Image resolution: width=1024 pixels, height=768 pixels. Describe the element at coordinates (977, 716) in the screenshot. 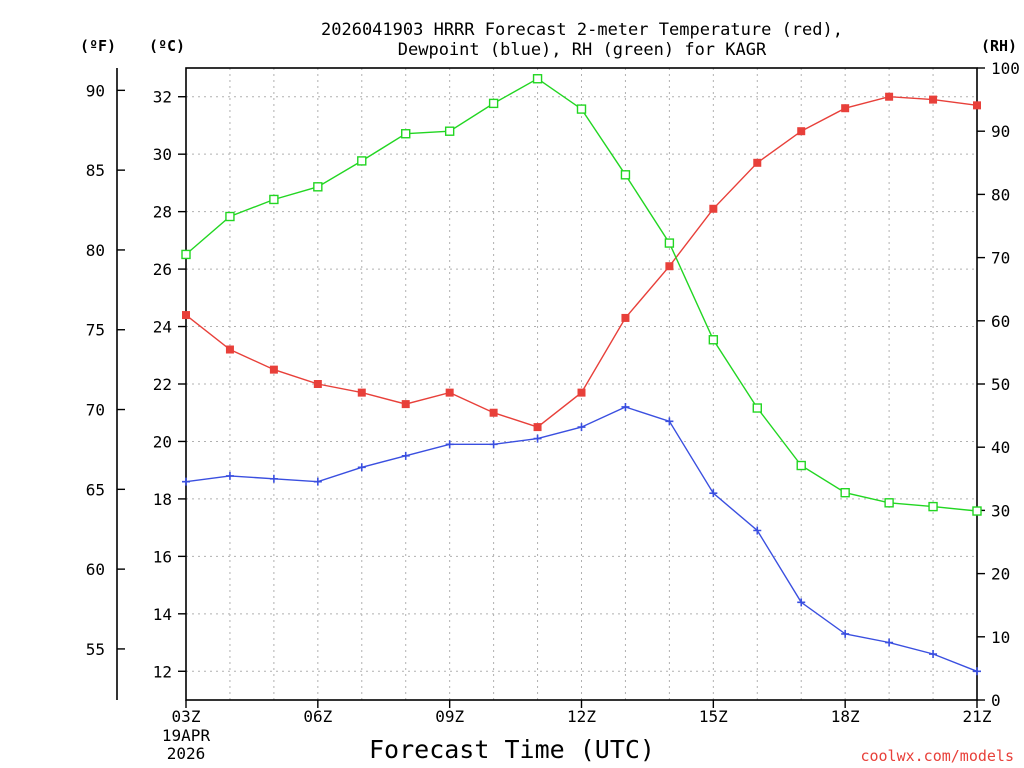

I see `x-tick-label: 21Z` at that location.